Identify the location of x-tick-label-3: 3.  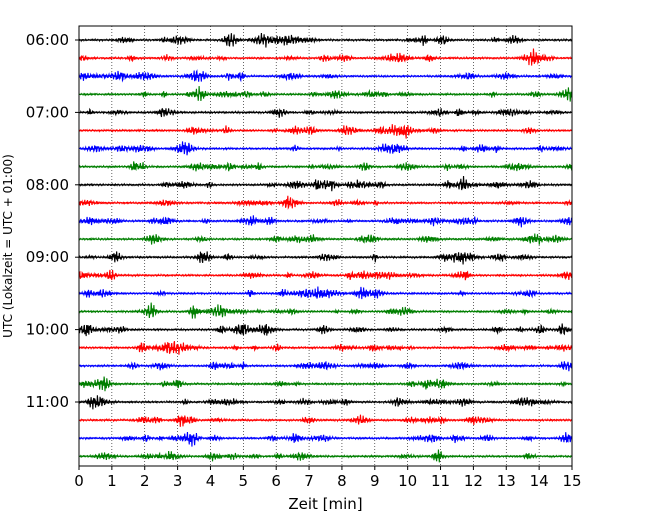
(178, 481).